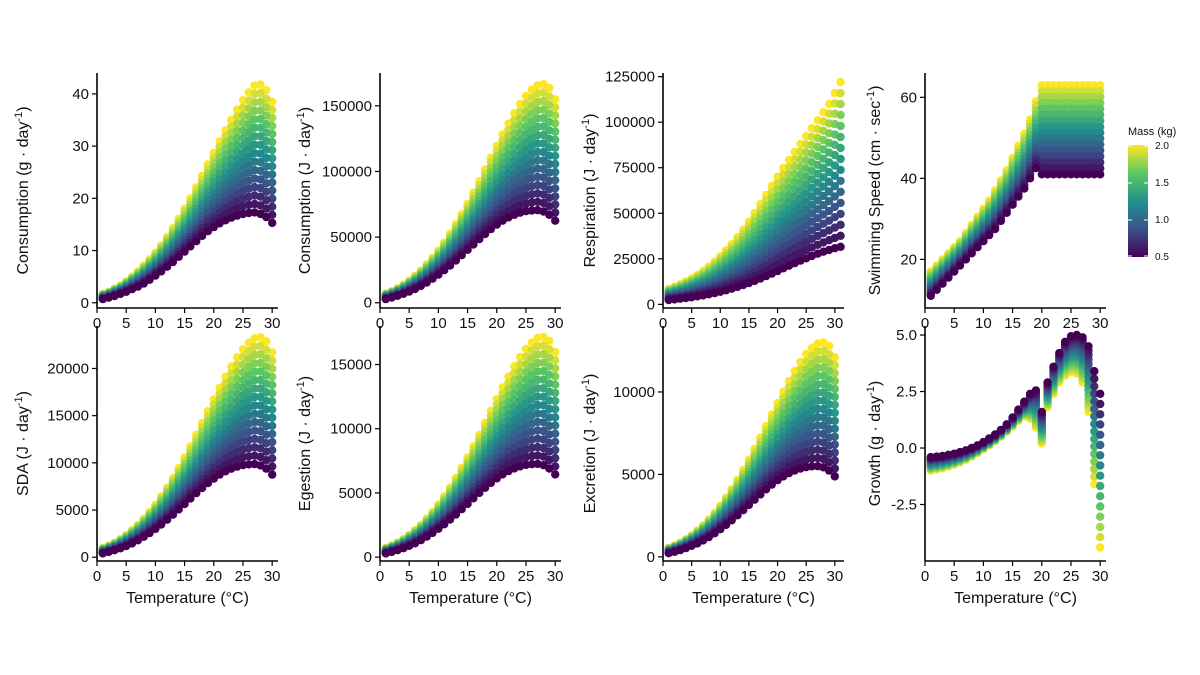 The image size is (1200, 675). What do you see at coordinates (68, 368) in the screenshot?
I see `y-tick-label: 20000` at bounding box center [68, 368].